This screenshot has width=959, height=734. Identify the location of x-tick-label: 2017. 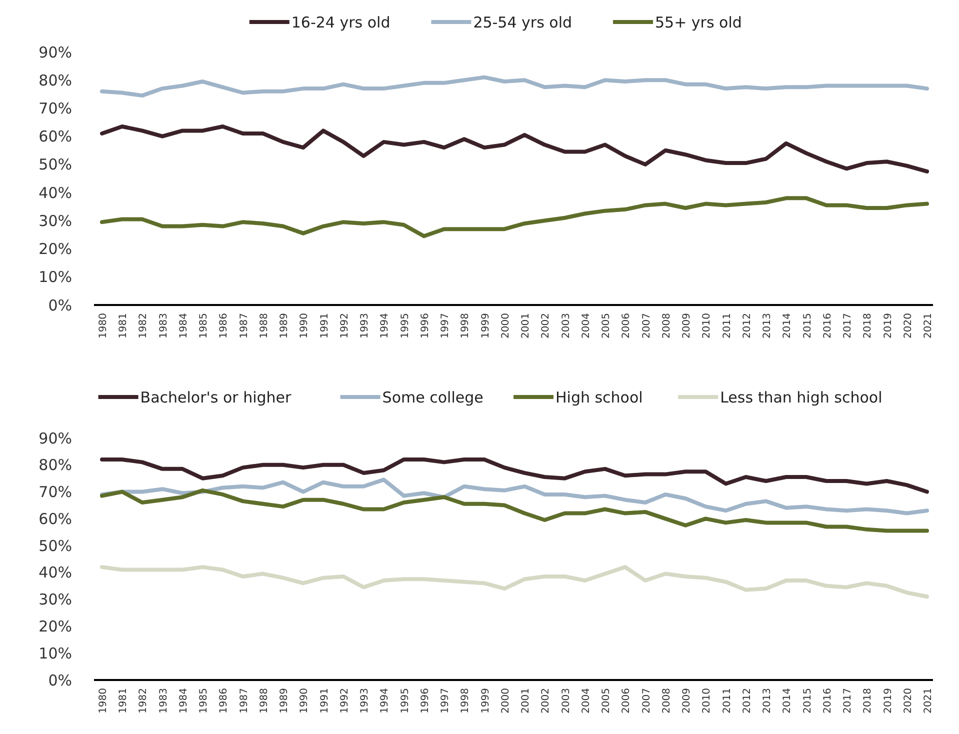
(848, 325).